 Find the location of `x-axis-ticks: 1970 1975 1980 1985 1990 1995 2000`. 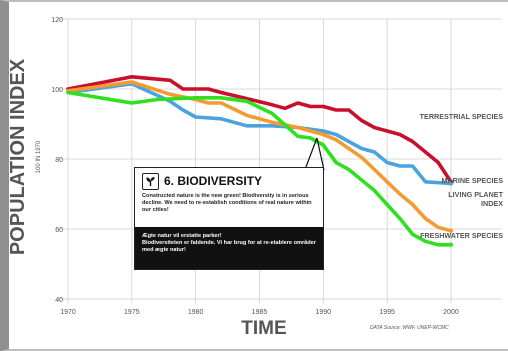

x-axis-ticks: 1970 1975 1980 1985 1990 1995 2000 is located at coordinates (259, 312).